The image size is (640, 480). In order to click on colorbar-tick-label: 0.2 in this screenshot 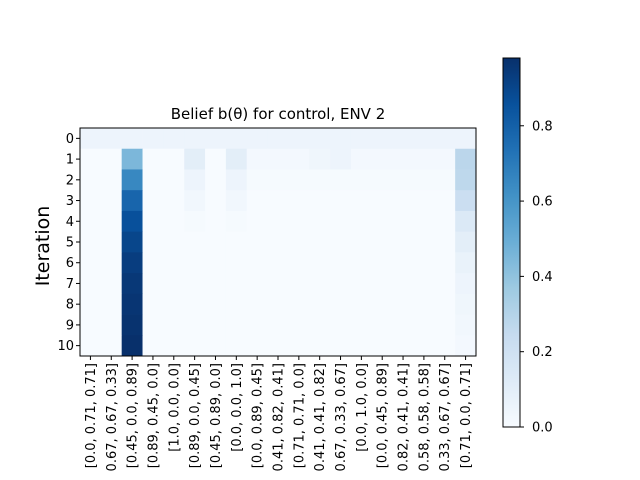, I will do `click(542, 352)`.